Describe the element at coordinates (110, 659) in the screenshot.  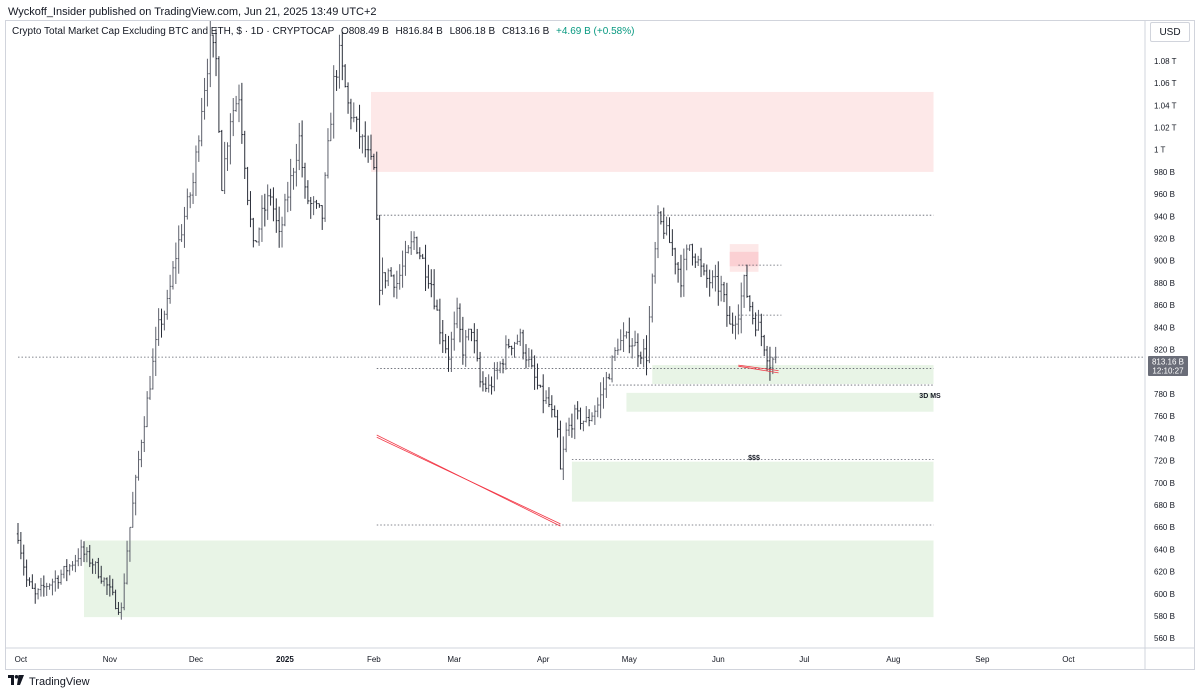
I see `x-tick-label: Nov` at that location.